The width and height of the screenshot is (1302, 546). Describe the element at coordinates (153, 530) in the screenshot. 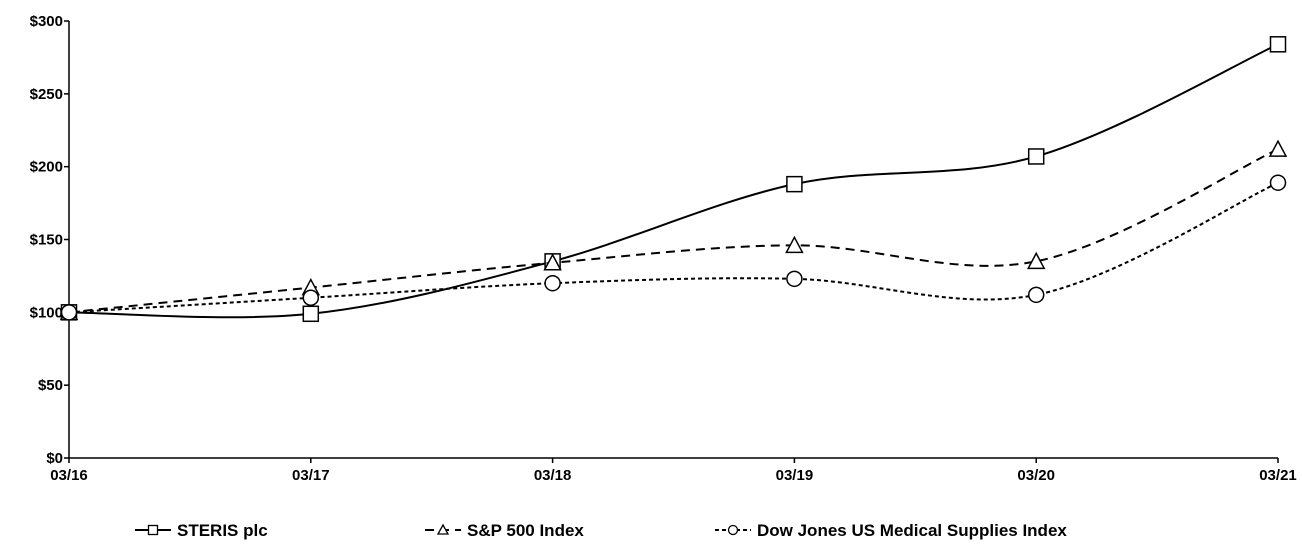

I see `legend-marker-square` at that location.